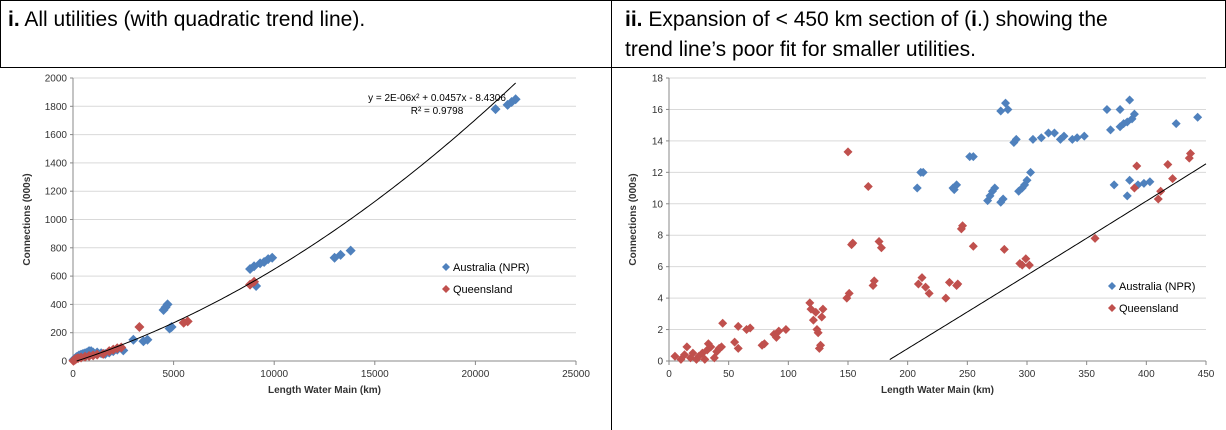 Image resolution: width=1226 pixels, height=430 pixels. Describe the element at coordinates (658, 204) in the screenshot. I see `chart-ii-y-tick-label: 10` at that location.